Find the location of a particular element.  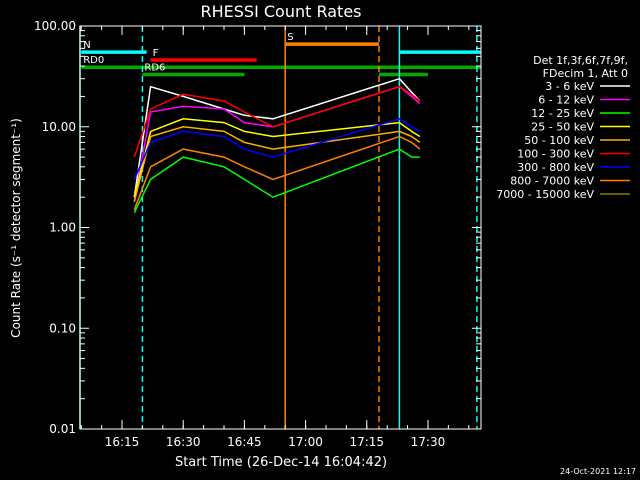

legend-label: 25 - 50 keV is located at coordinates (562, 127).